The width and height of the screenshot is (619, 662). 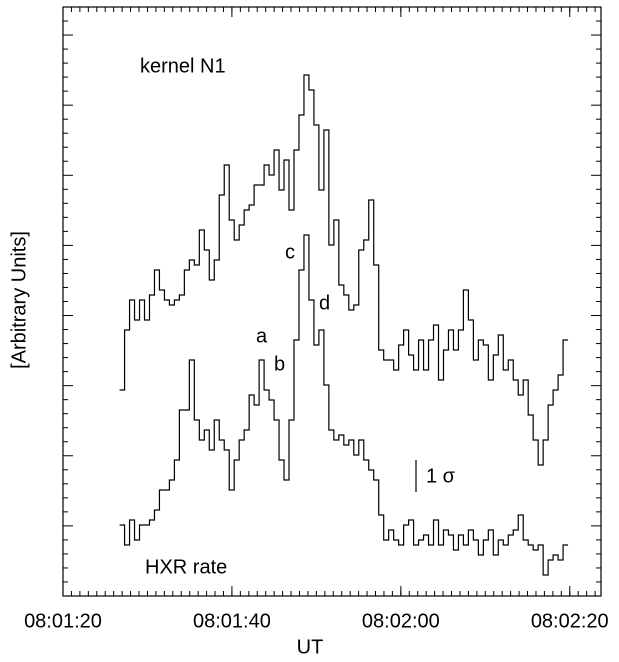 What do you see at coordinates (186, 567) in the screenshot?
I see `series-label: HXR rate` at bounding box center [186, 567].